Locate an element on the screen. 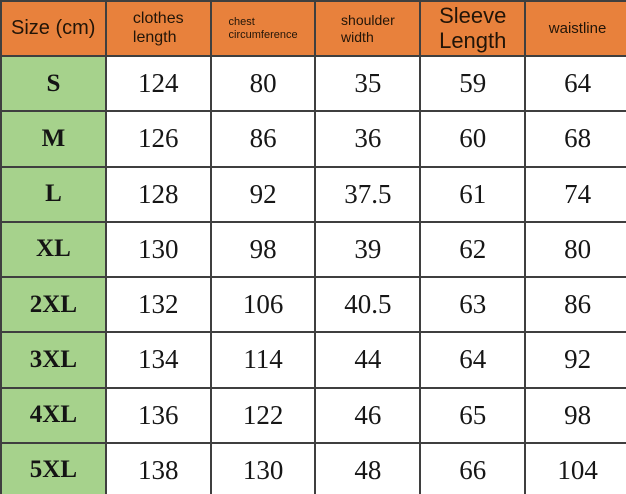 The image size is (626, 494). header-line: length is located at coordinates (154, 37).